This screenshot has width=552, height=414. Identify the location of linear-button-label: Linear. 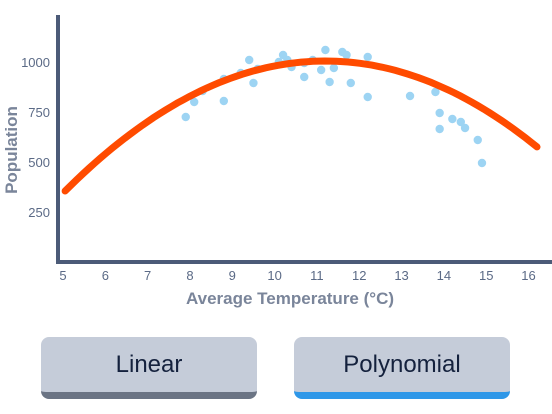
(149, 364).